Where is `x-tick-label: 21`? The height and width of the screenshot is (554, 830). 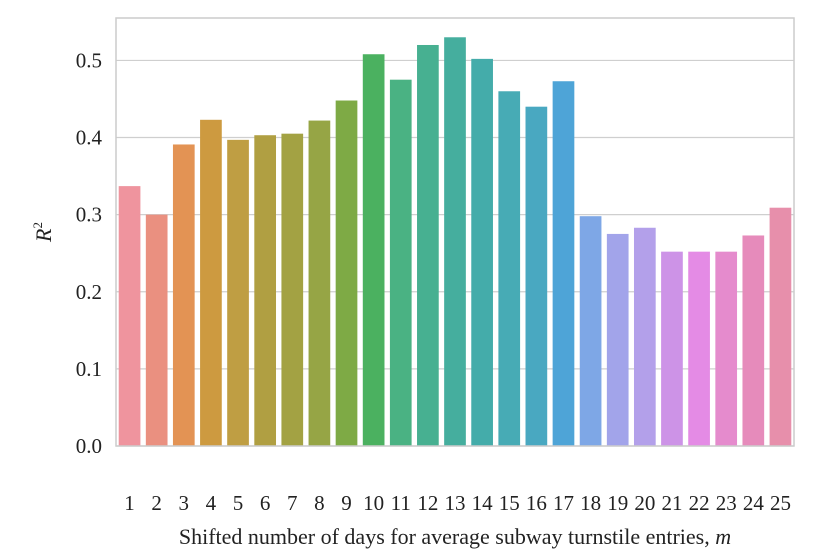
x-tick-label: 21 is located at coordinates (671, 503).